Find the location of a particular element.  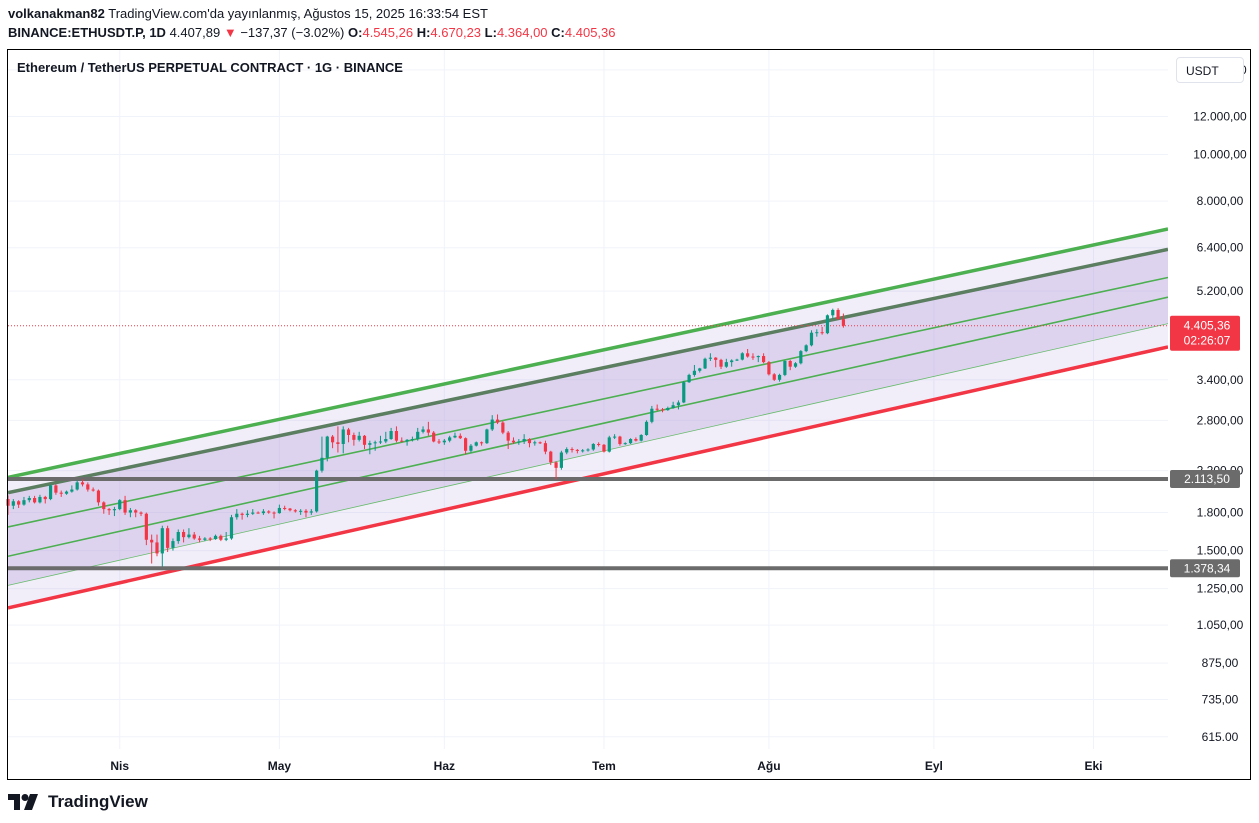

price-tick-label: 1.500,00 is located at coordinates (1220, 551).